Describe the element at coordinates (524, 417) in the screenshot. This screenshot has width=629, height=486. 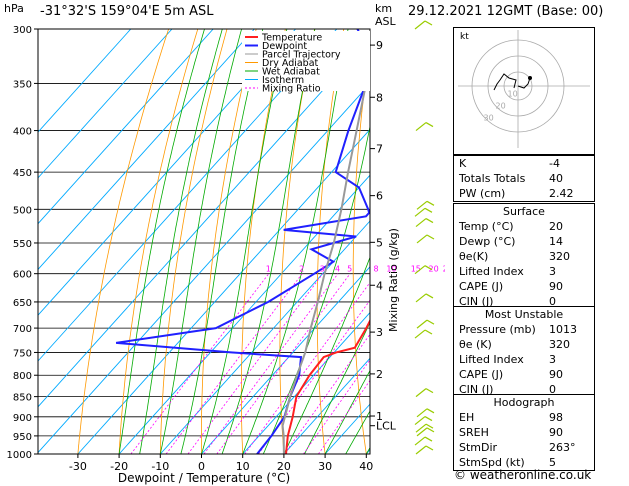
I see `hodograph-row: EH 98` at that location.